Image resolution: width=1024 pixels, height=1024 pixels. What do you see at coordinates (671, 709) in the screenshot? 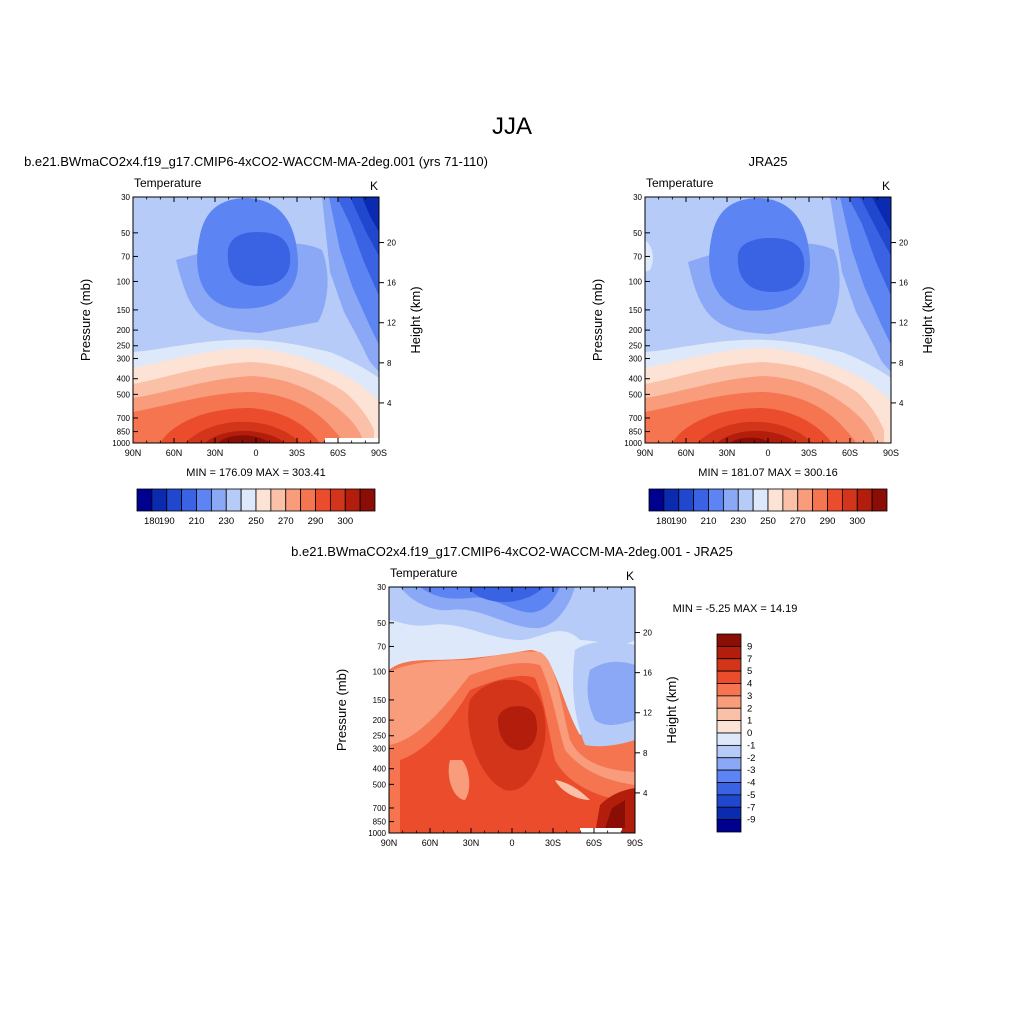
I see `diff-ylabel-right: Height (km)` at bounding box center [671, 709].